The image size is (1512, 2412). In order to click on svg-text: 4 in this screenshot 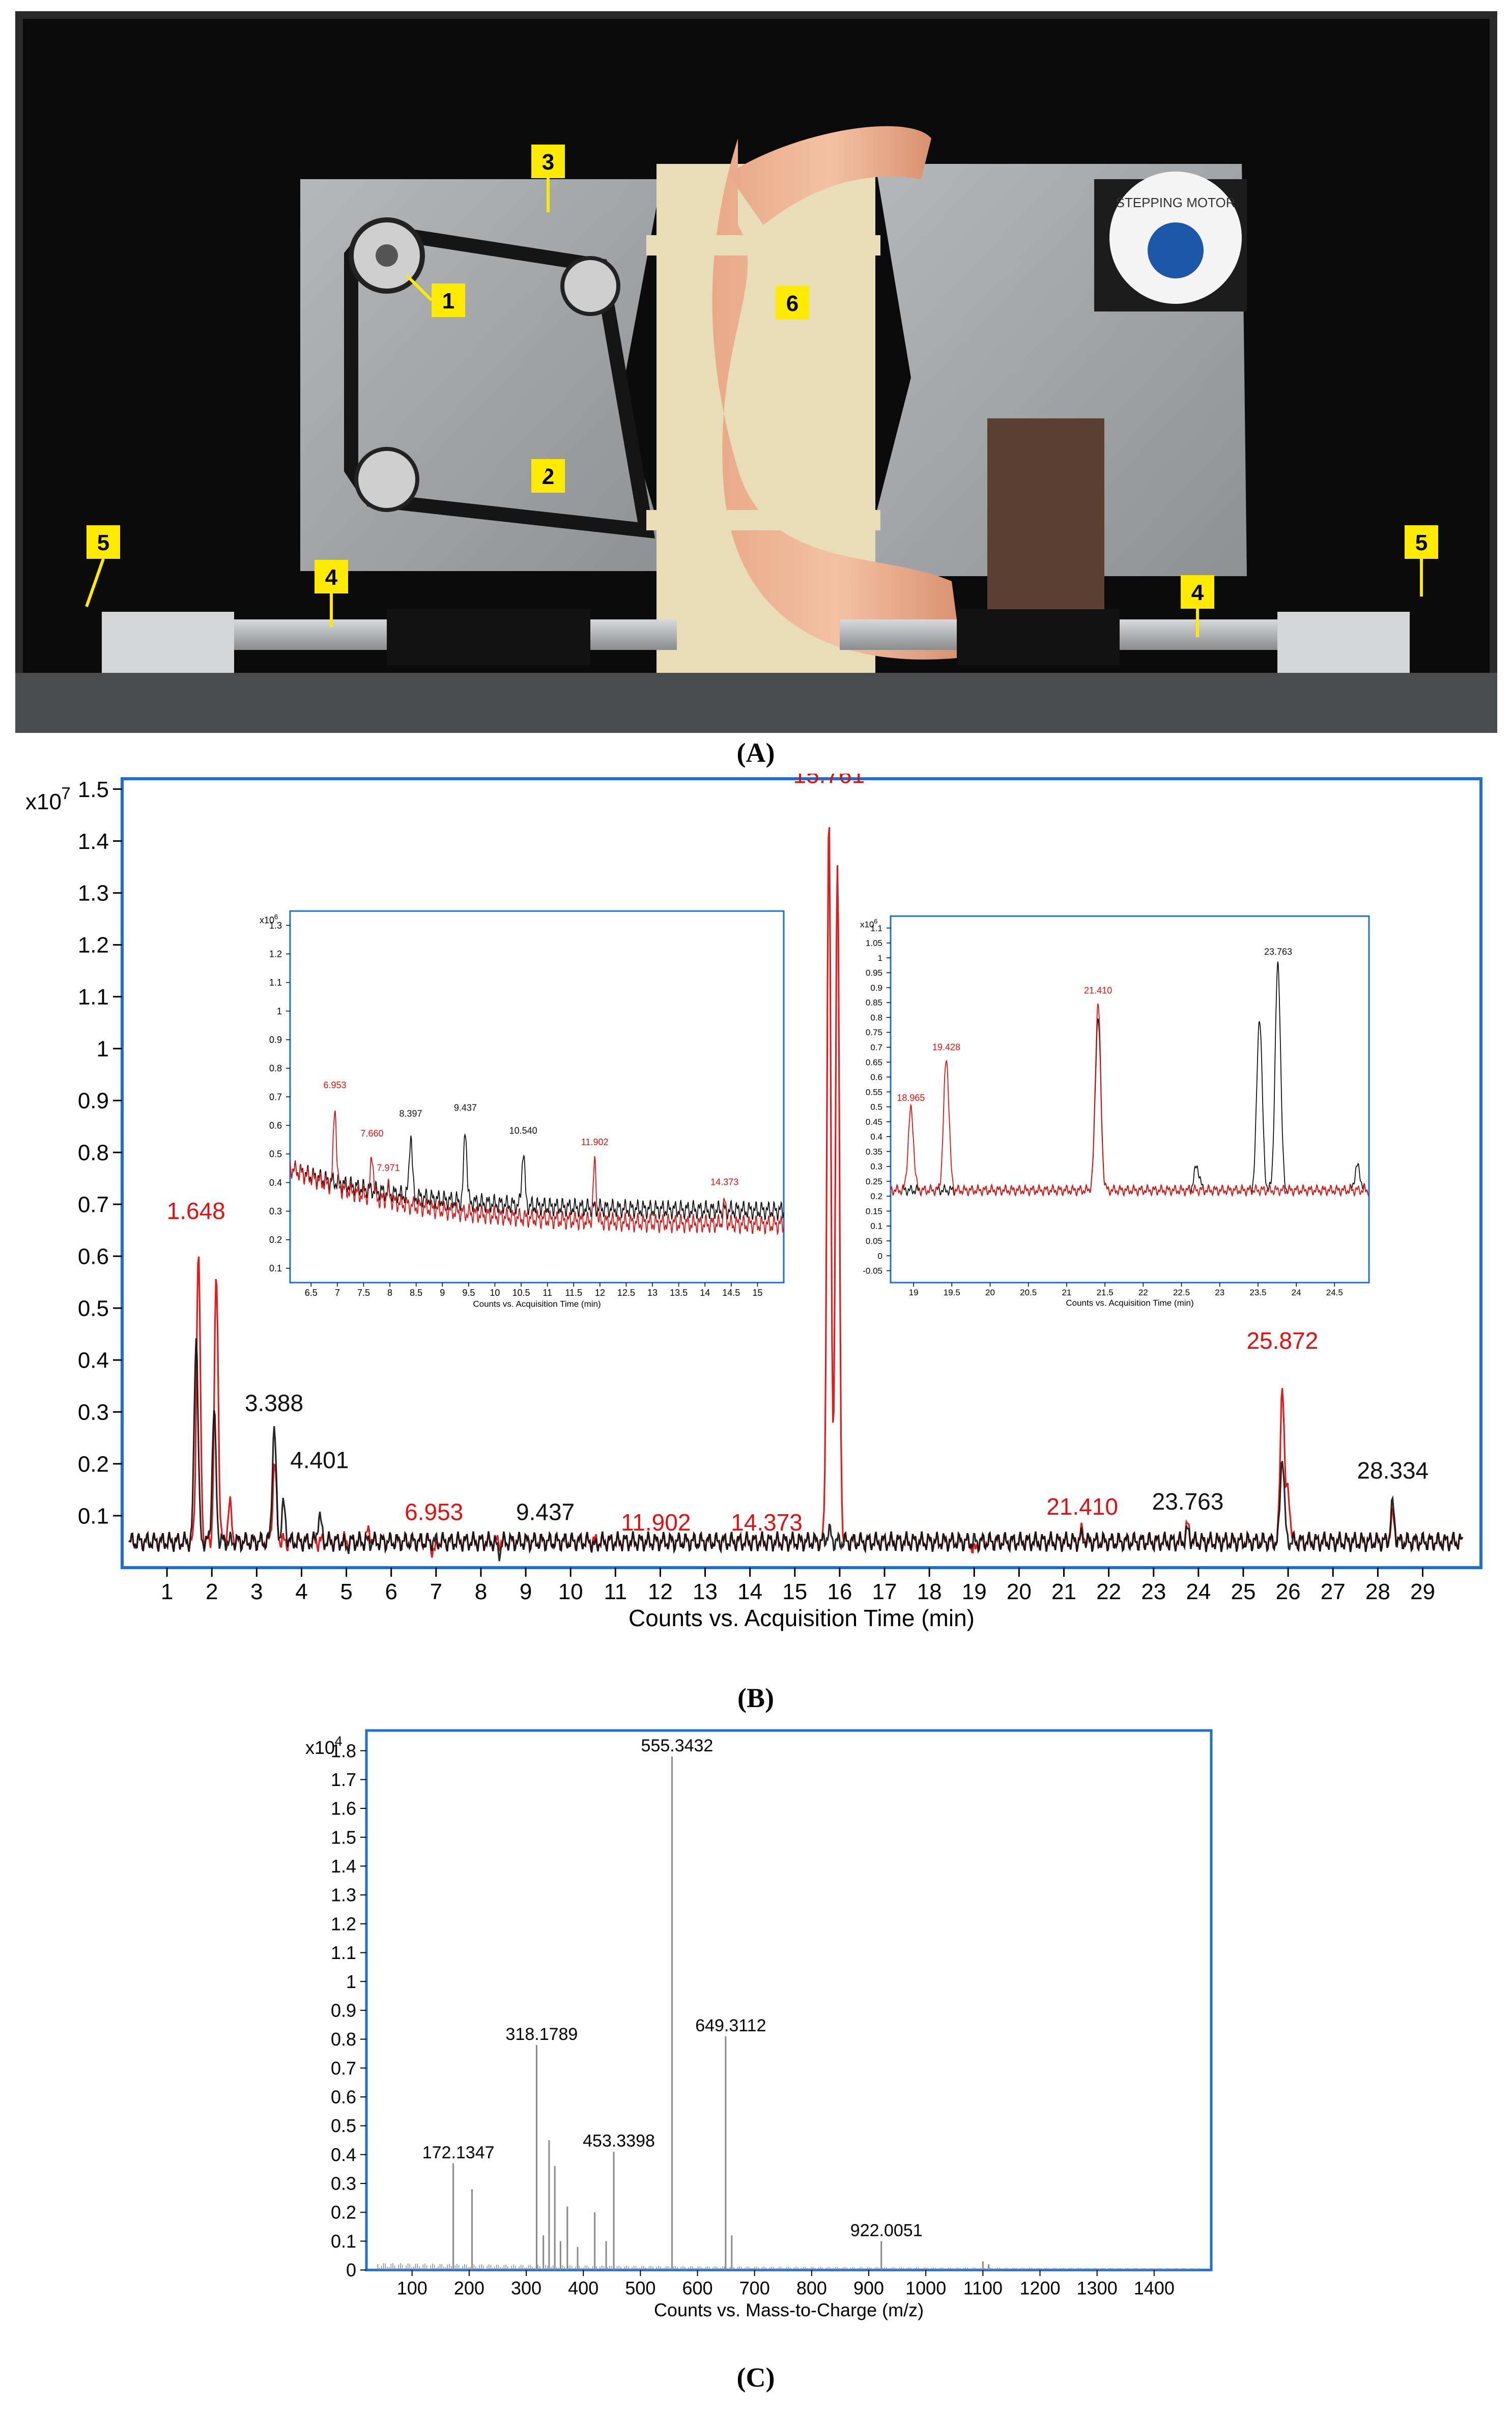, I will do `click(332, 577)`.